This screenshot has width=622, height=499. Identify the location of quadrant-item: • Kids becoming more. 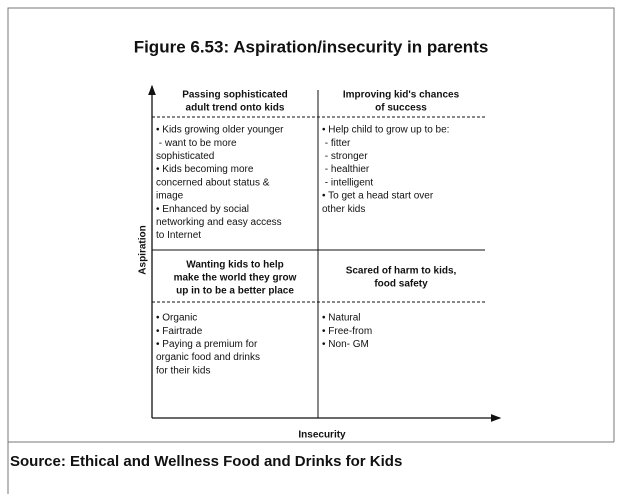
(205, 169).